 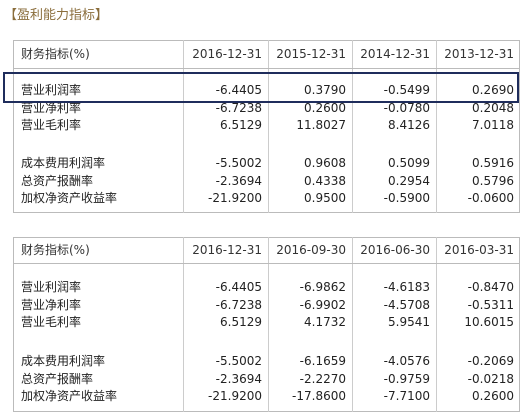 I want to click on value-cell: 0.9500, so click(x=325, y=198).